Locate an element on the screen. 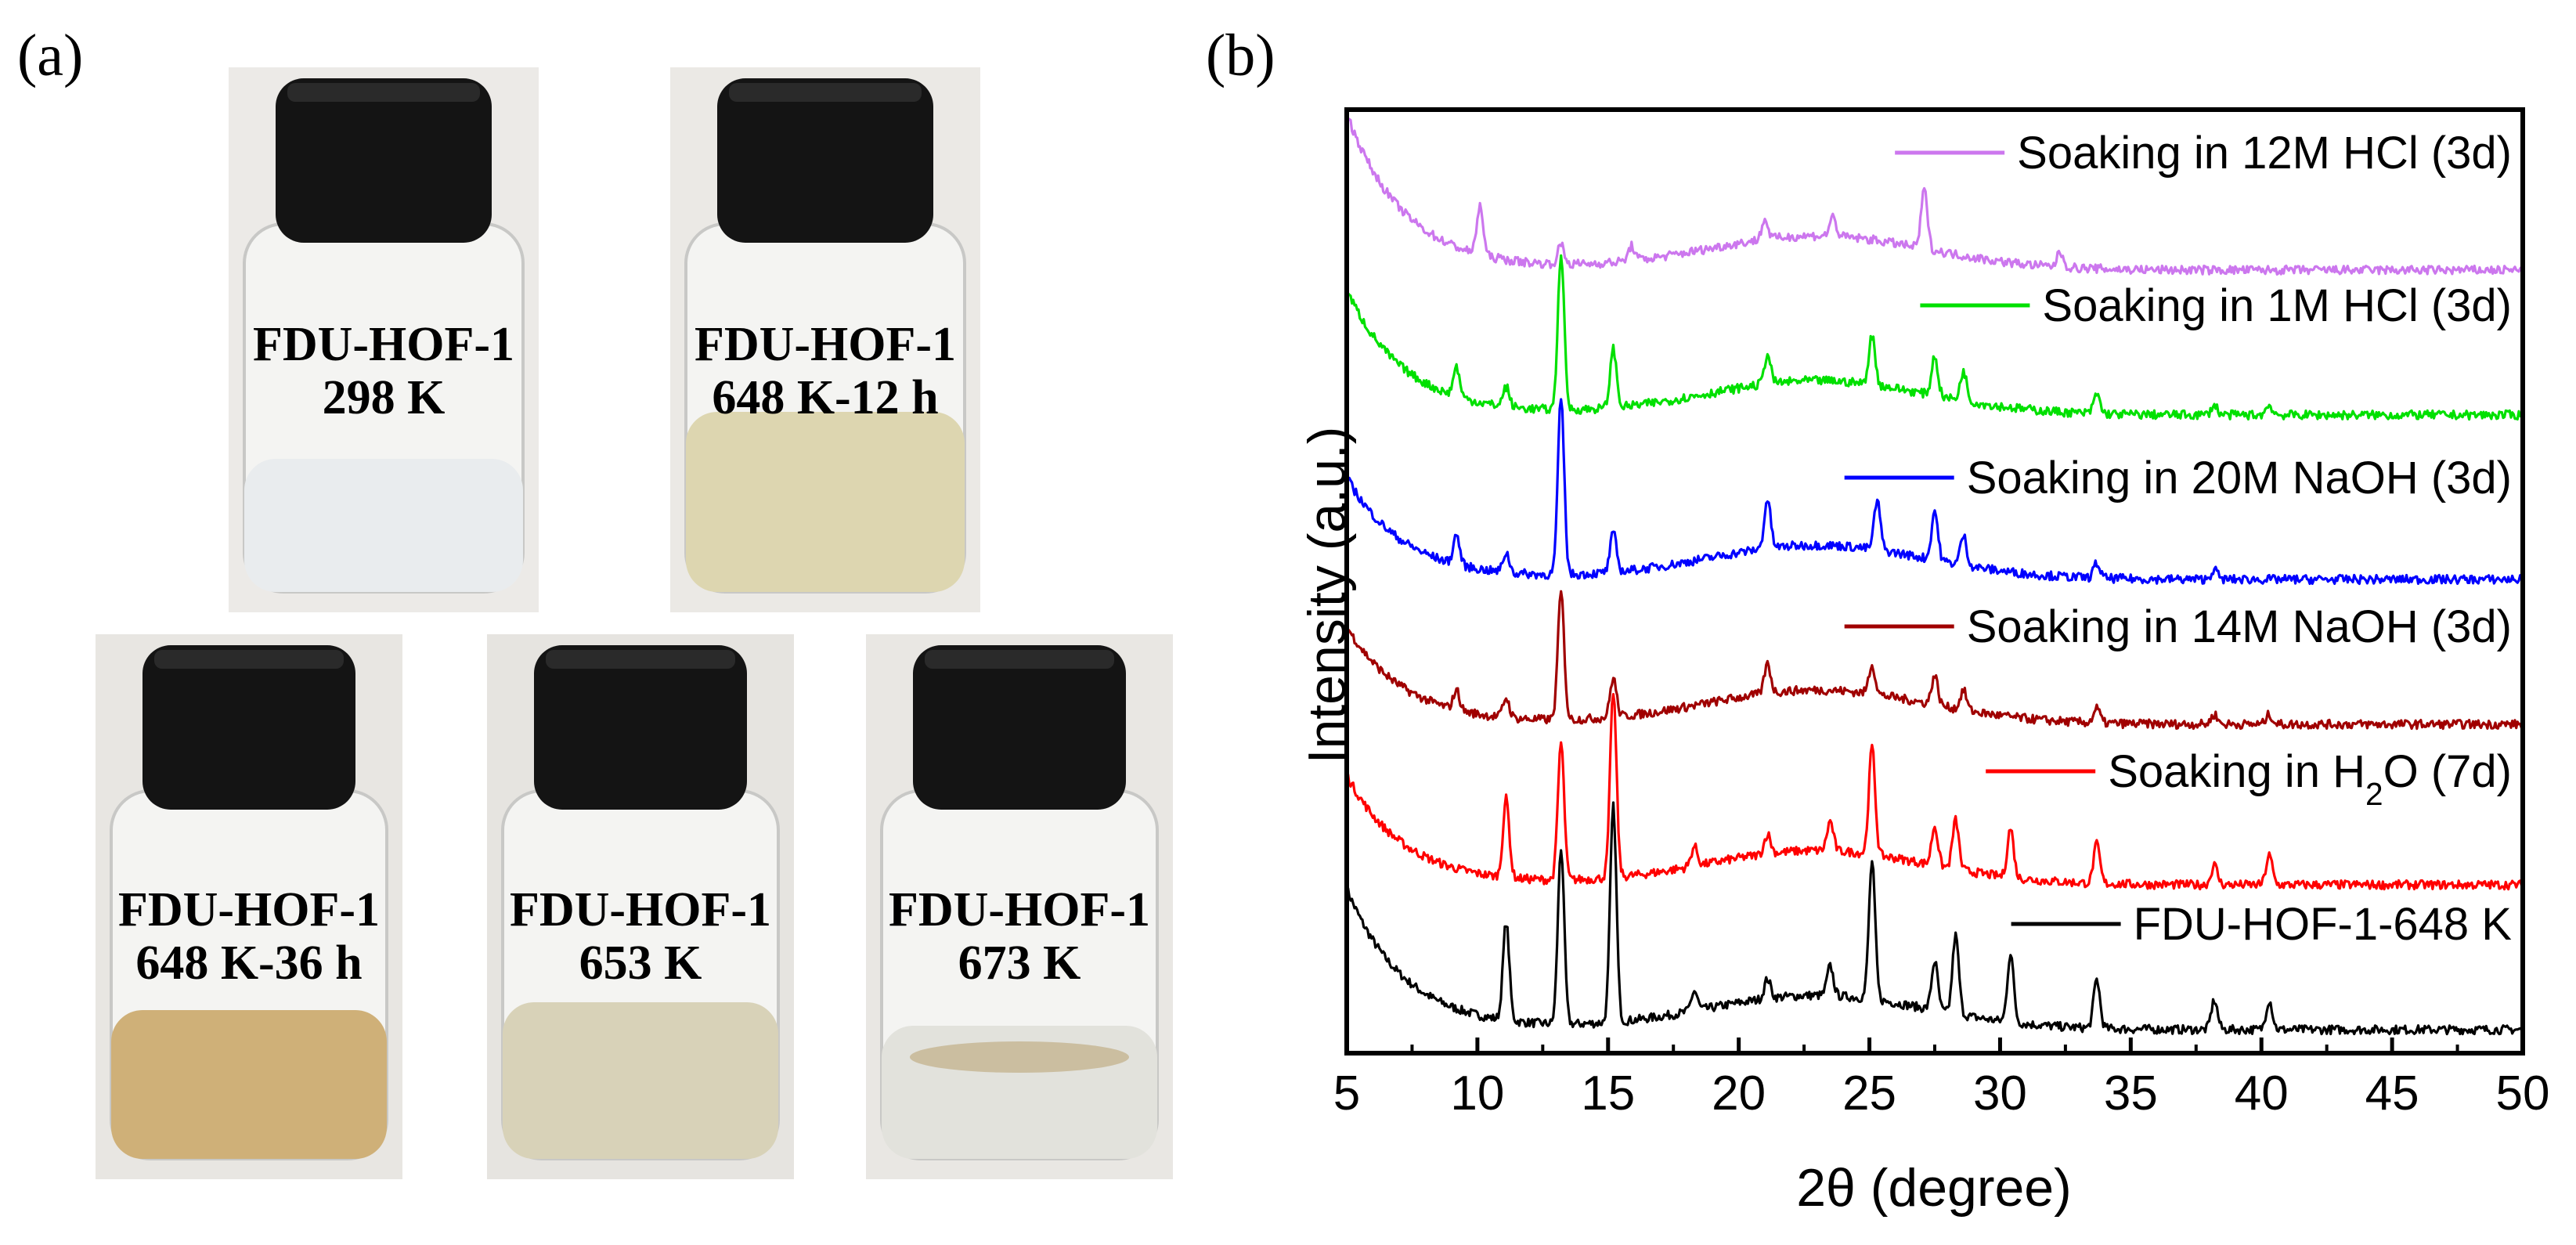 The height and width of the screenshot is (1245, 2576). x-tick-label: 45 is located at coordinates (2392, 1093).